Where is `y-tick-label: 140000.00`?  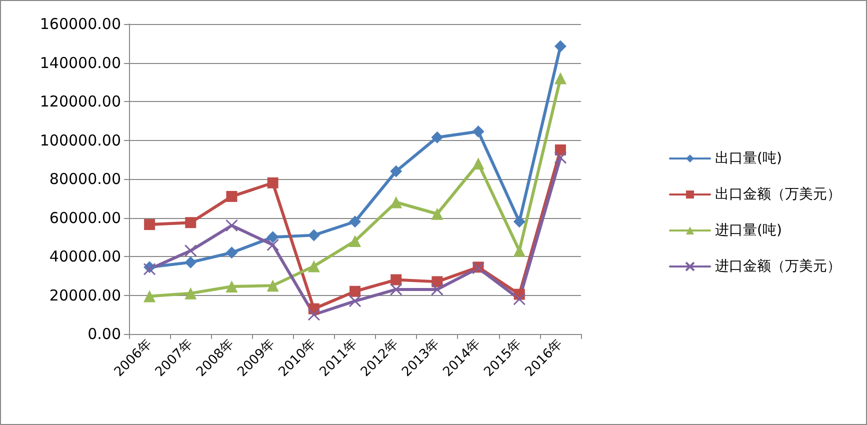
y-tick-label: 140000.00 is located at coordinates (80, 63).